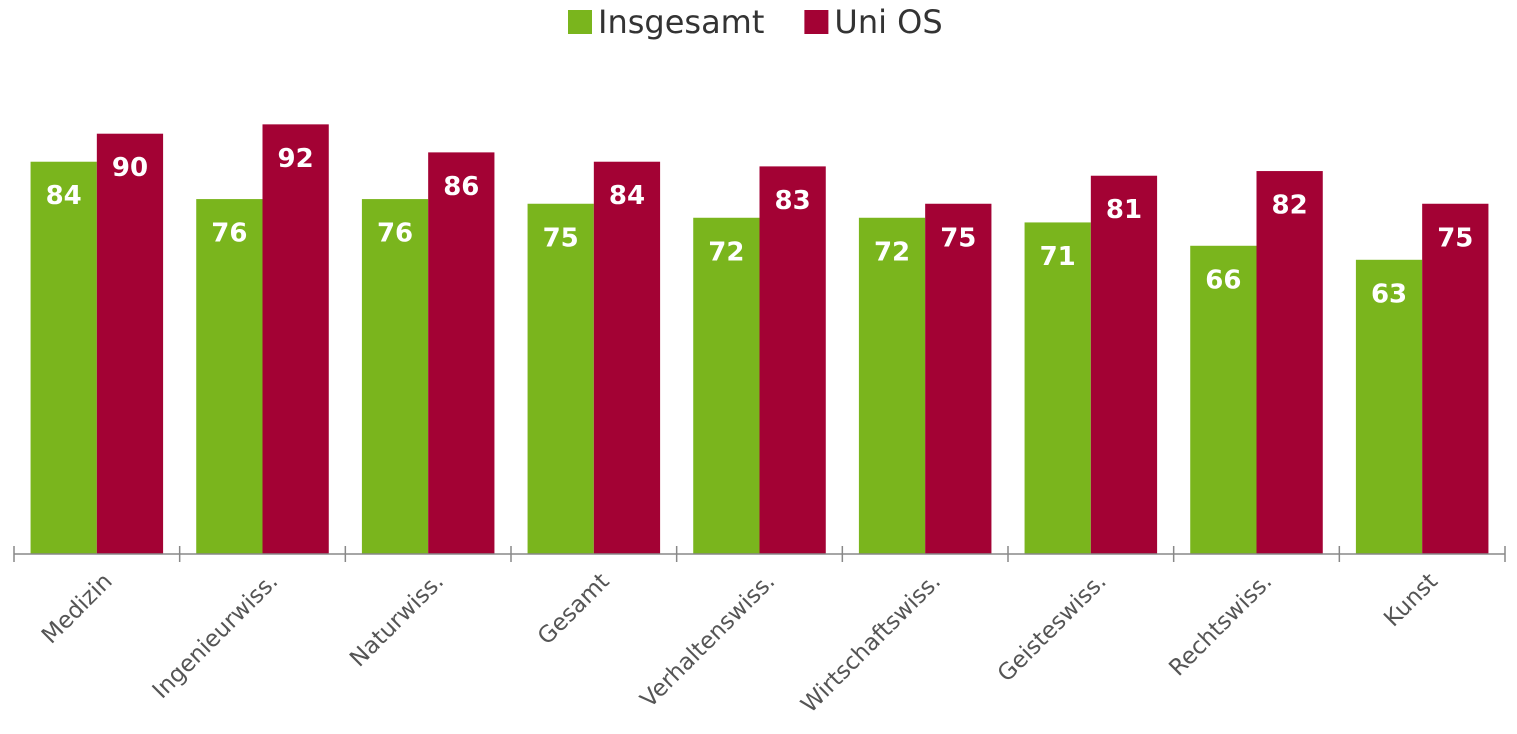 The image size is (1517, 734). Describe the element at coordinates (1058, 257) in the screenshot. I see `data-label: 71` at that location.